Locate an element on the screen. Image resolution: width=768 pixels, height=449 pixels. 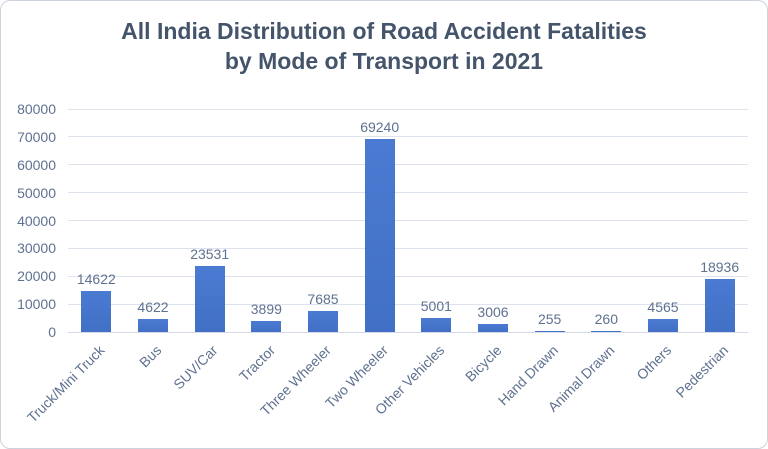
bar-value-label: 69240 is located at coordinates (380, 127).